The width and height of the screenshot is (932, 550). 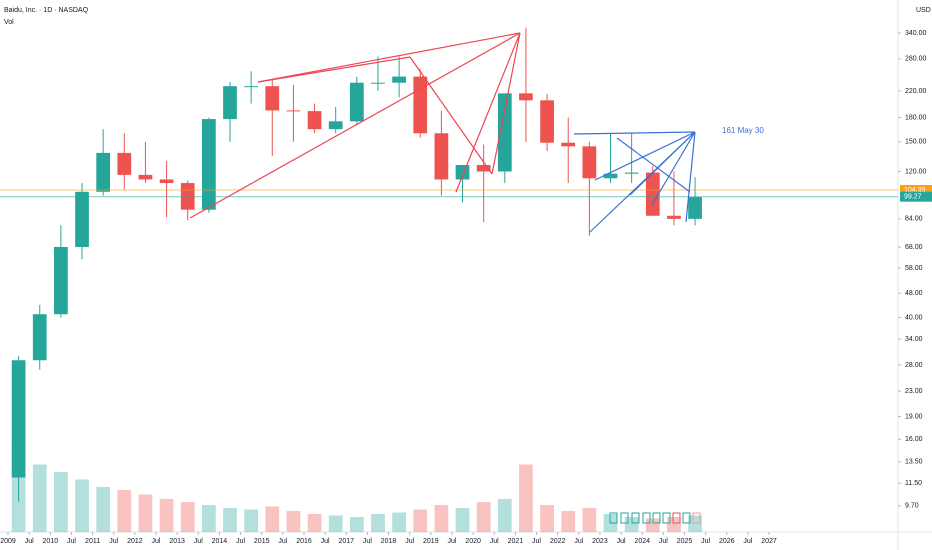 I want to click on y-tick-label: 180.00, so click(x=916, y=117).